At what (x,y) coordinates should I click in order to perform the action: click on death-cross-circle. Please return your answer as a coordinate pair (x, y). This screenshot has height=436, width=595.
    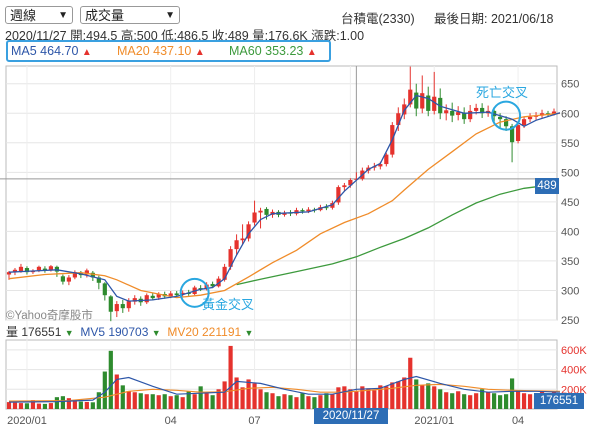
    Looking at the image, I should click on (506, 115).